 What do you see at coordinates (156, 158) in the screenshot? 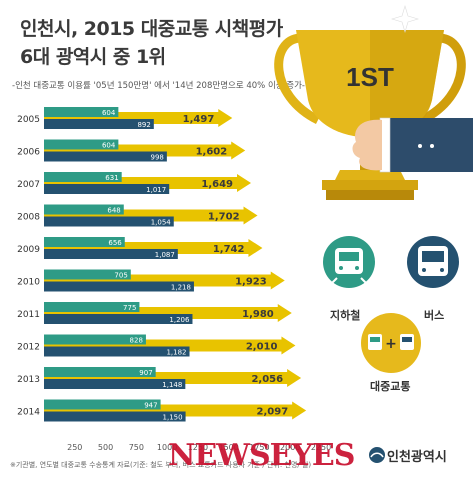
I see `bus-value-label: 998` at bounding box center [156, 158].